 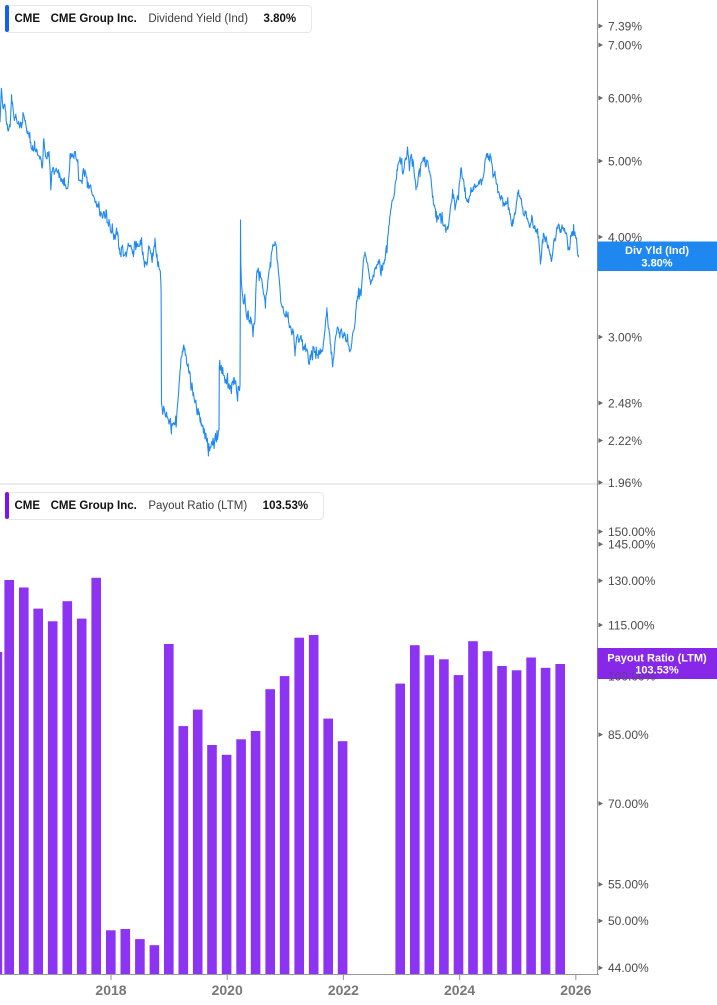 I want to click on svg-text: 2024, so click(x=459, y=990).